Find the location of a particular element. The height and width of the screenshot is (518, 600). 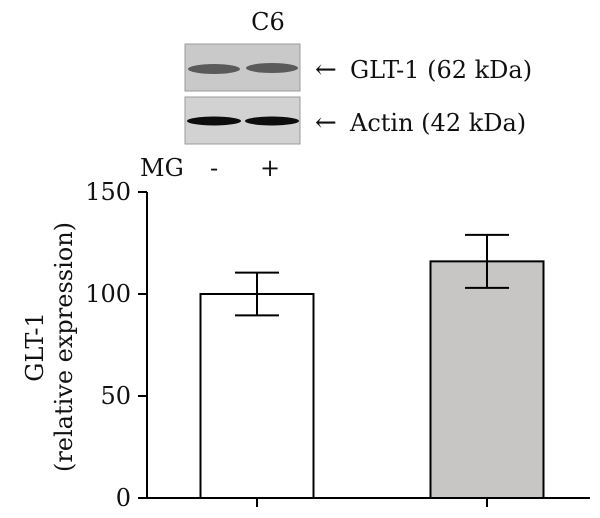

x-axis is located at coordinates (368, 502).